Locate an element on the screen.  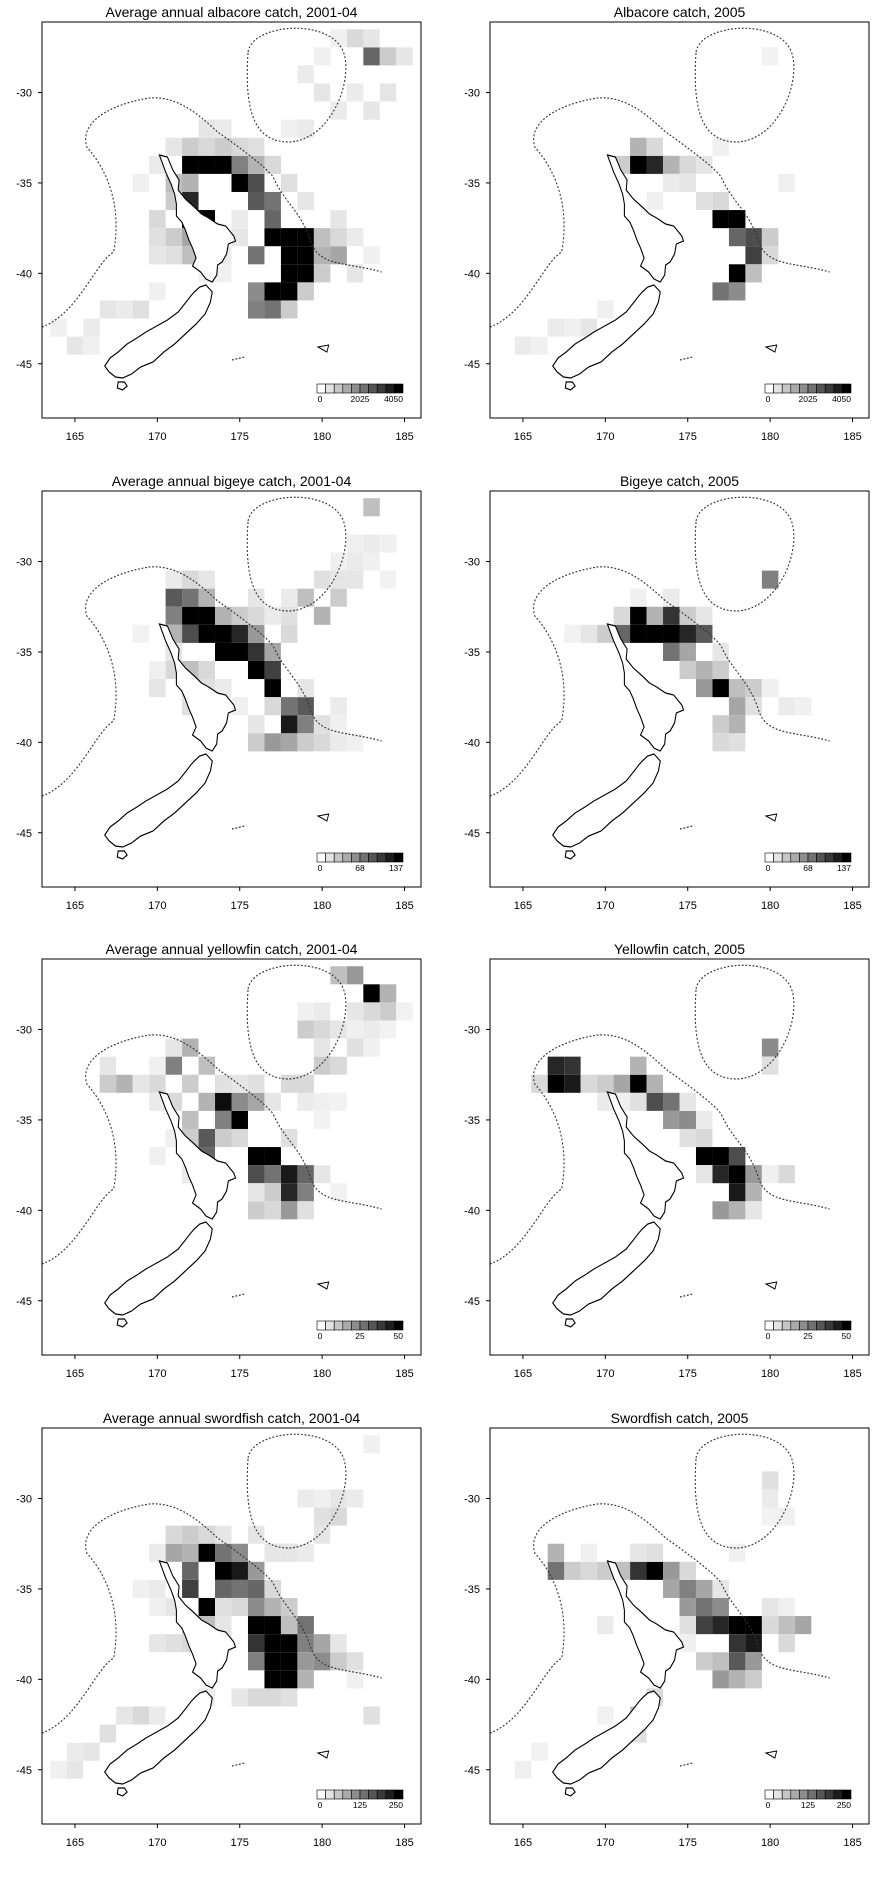
legend: 0 25 50 is located at coordinates (808, 1330).